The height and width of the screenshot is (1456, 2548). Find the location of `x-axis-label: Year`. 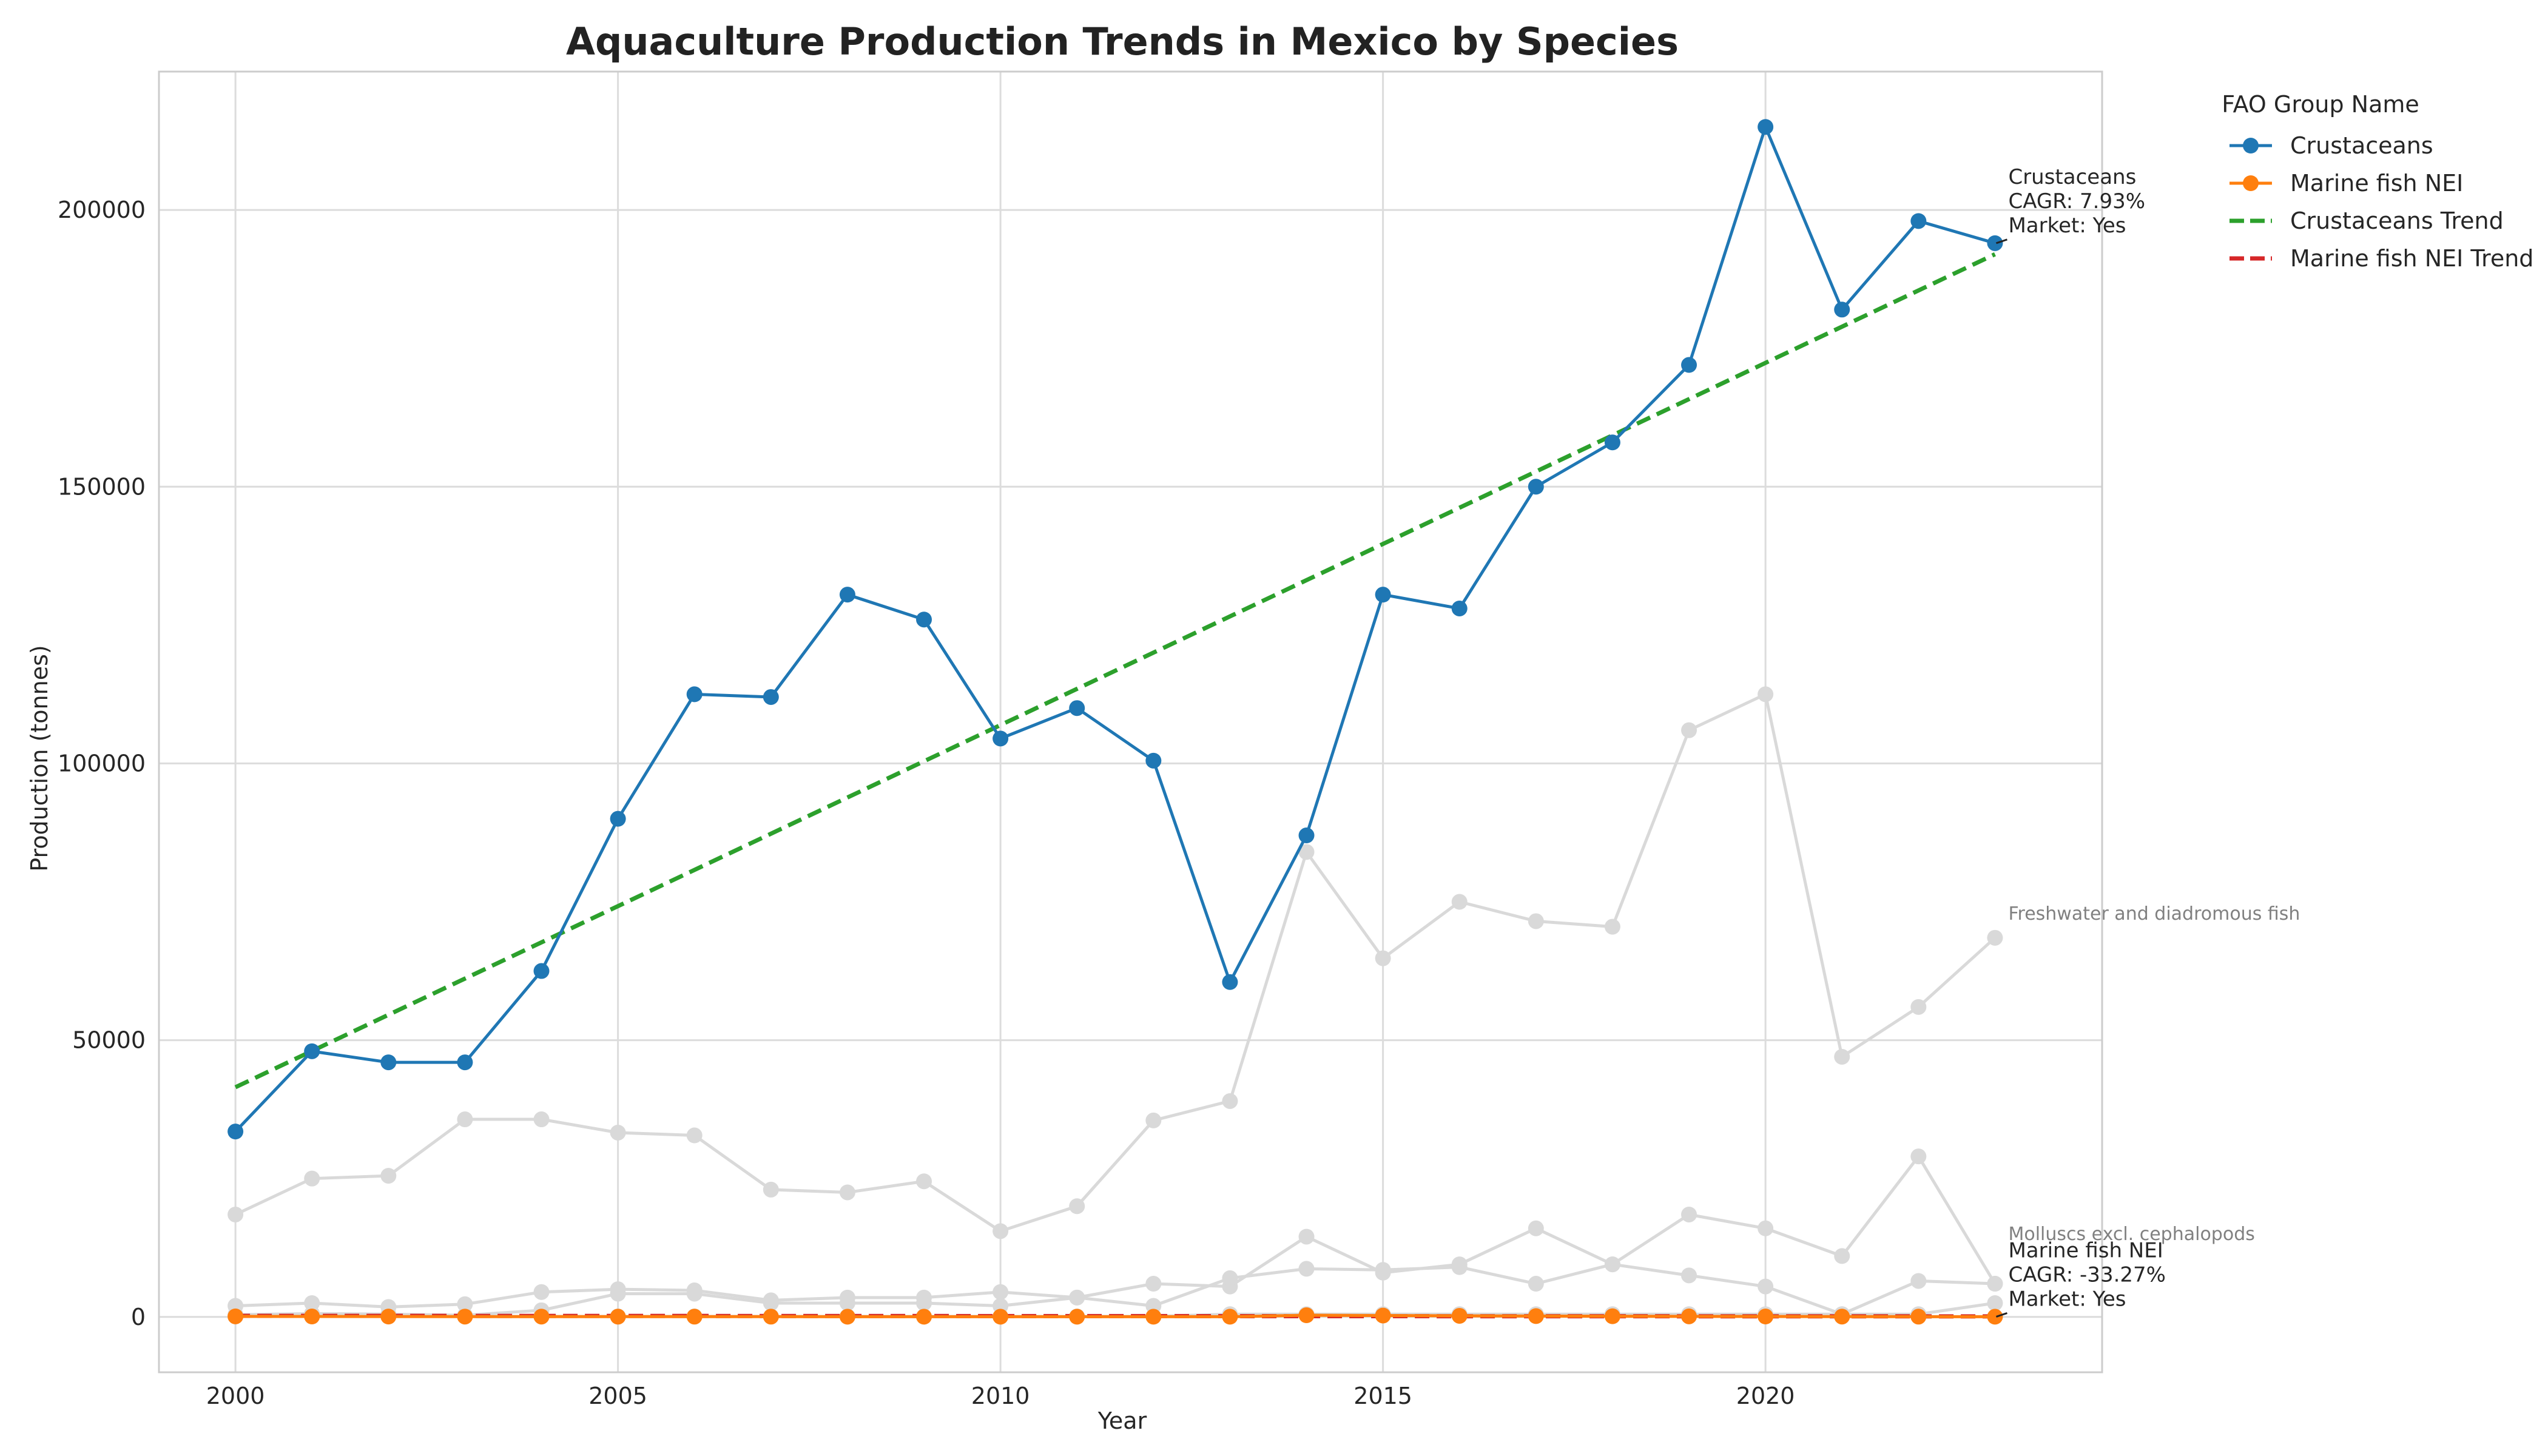

x-axis-label: Year is located at coordinates (1122, 1420).